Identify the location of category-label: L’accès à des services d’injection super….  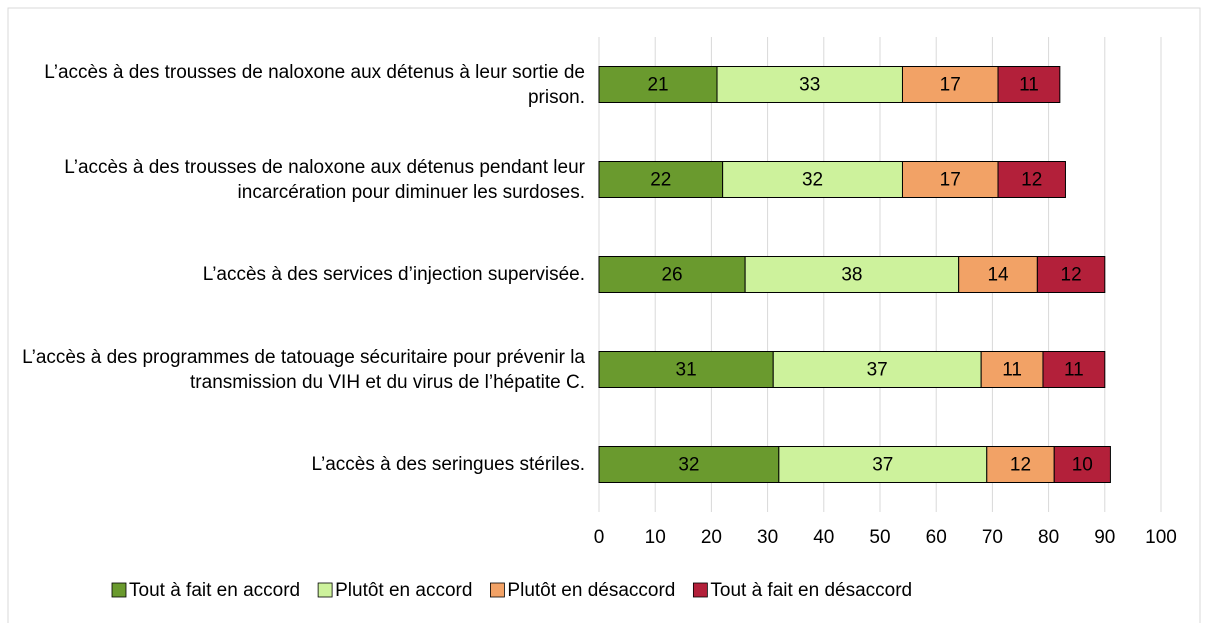
(393, 274).